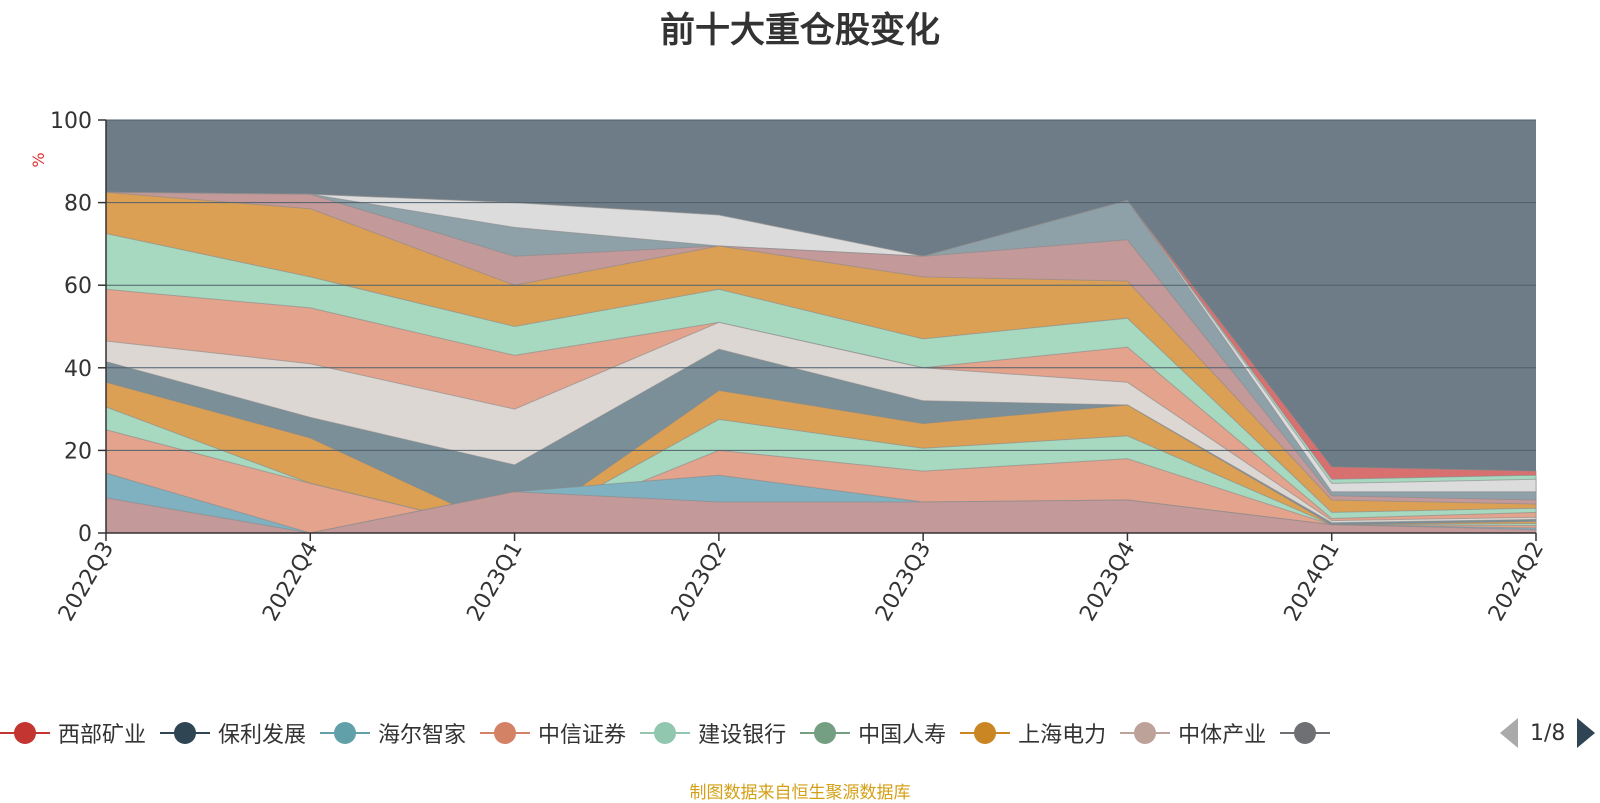 The image size is (1600, 803). What do you see at coordinates (290, 582) in the screenshot?
I see `x-tick-label: 2022Q4` at bounding box center [290, 582].